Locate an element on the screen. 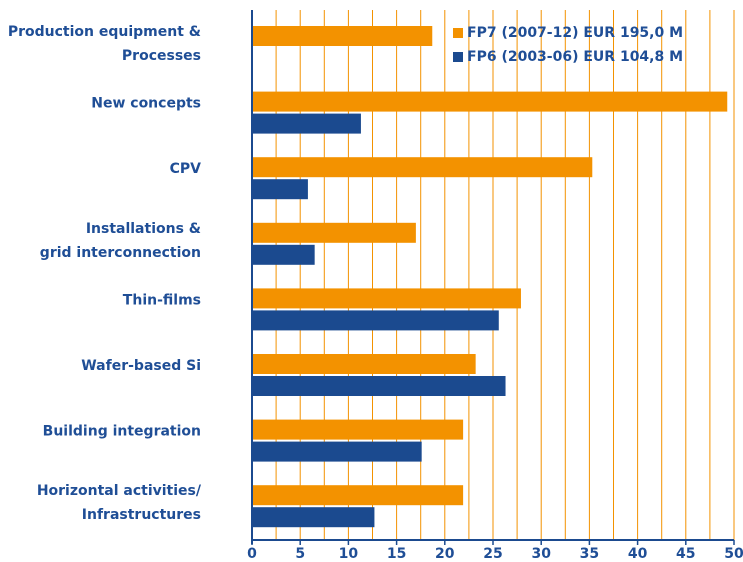  category-label: Building integration is located at coordinates (122, 432).